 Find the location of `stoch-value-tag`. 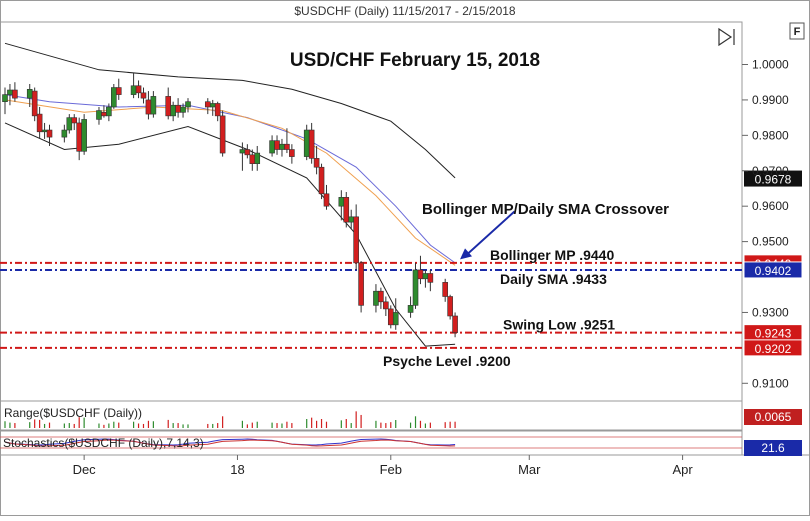

stoch-value-tag is located at coordinates (773, 448).